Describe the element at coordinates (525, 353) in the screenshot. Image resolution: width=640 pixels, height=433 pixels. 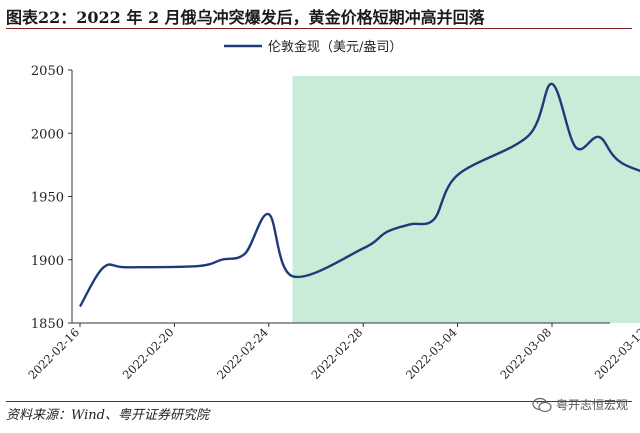
I see `x-tick-label: 2022-03-08` at that location.